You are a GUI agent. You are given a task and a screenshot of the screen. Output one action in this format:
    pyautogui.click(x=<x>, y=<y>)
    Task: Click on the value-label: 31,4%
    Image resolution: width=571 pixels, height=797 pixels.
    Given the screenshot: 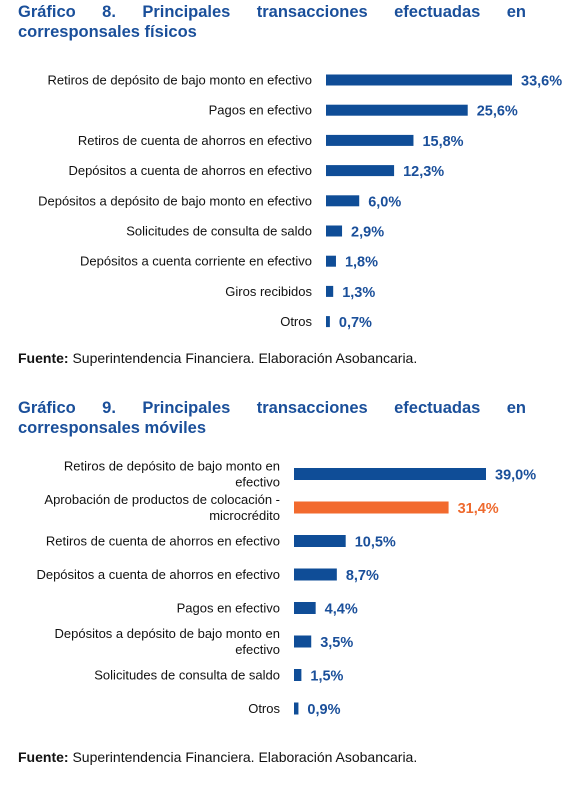 What is the action you would take?
    pyautogui.click(x=478, y=509)
    